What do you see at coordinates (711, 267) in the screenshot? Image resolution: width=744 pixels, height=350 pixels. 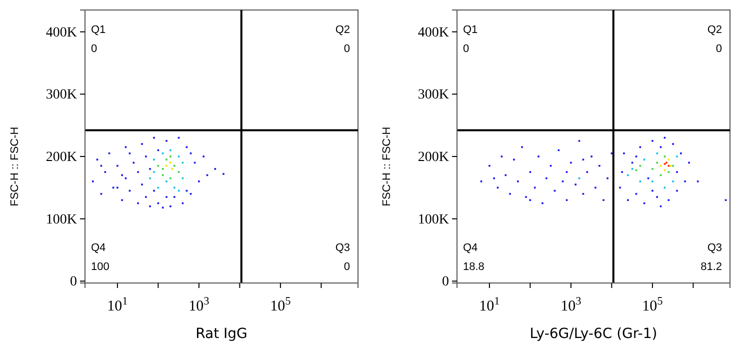 I see `annotation: 81.2` at bounding box center [711, 267].